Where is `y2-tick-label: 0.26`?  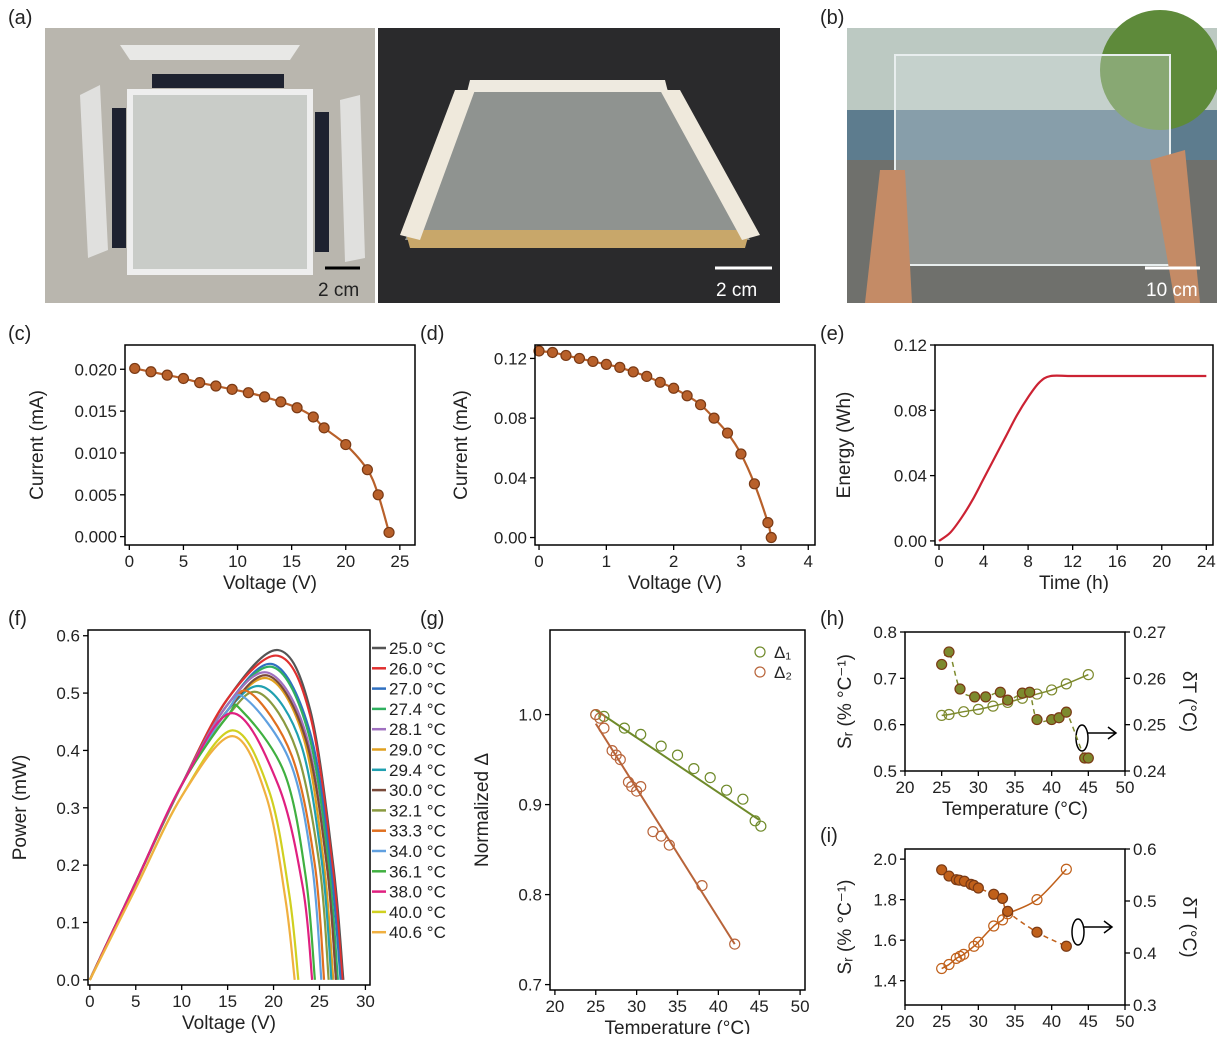
y2-tick-label: 0.26 is located at coordinates (1149, 678).